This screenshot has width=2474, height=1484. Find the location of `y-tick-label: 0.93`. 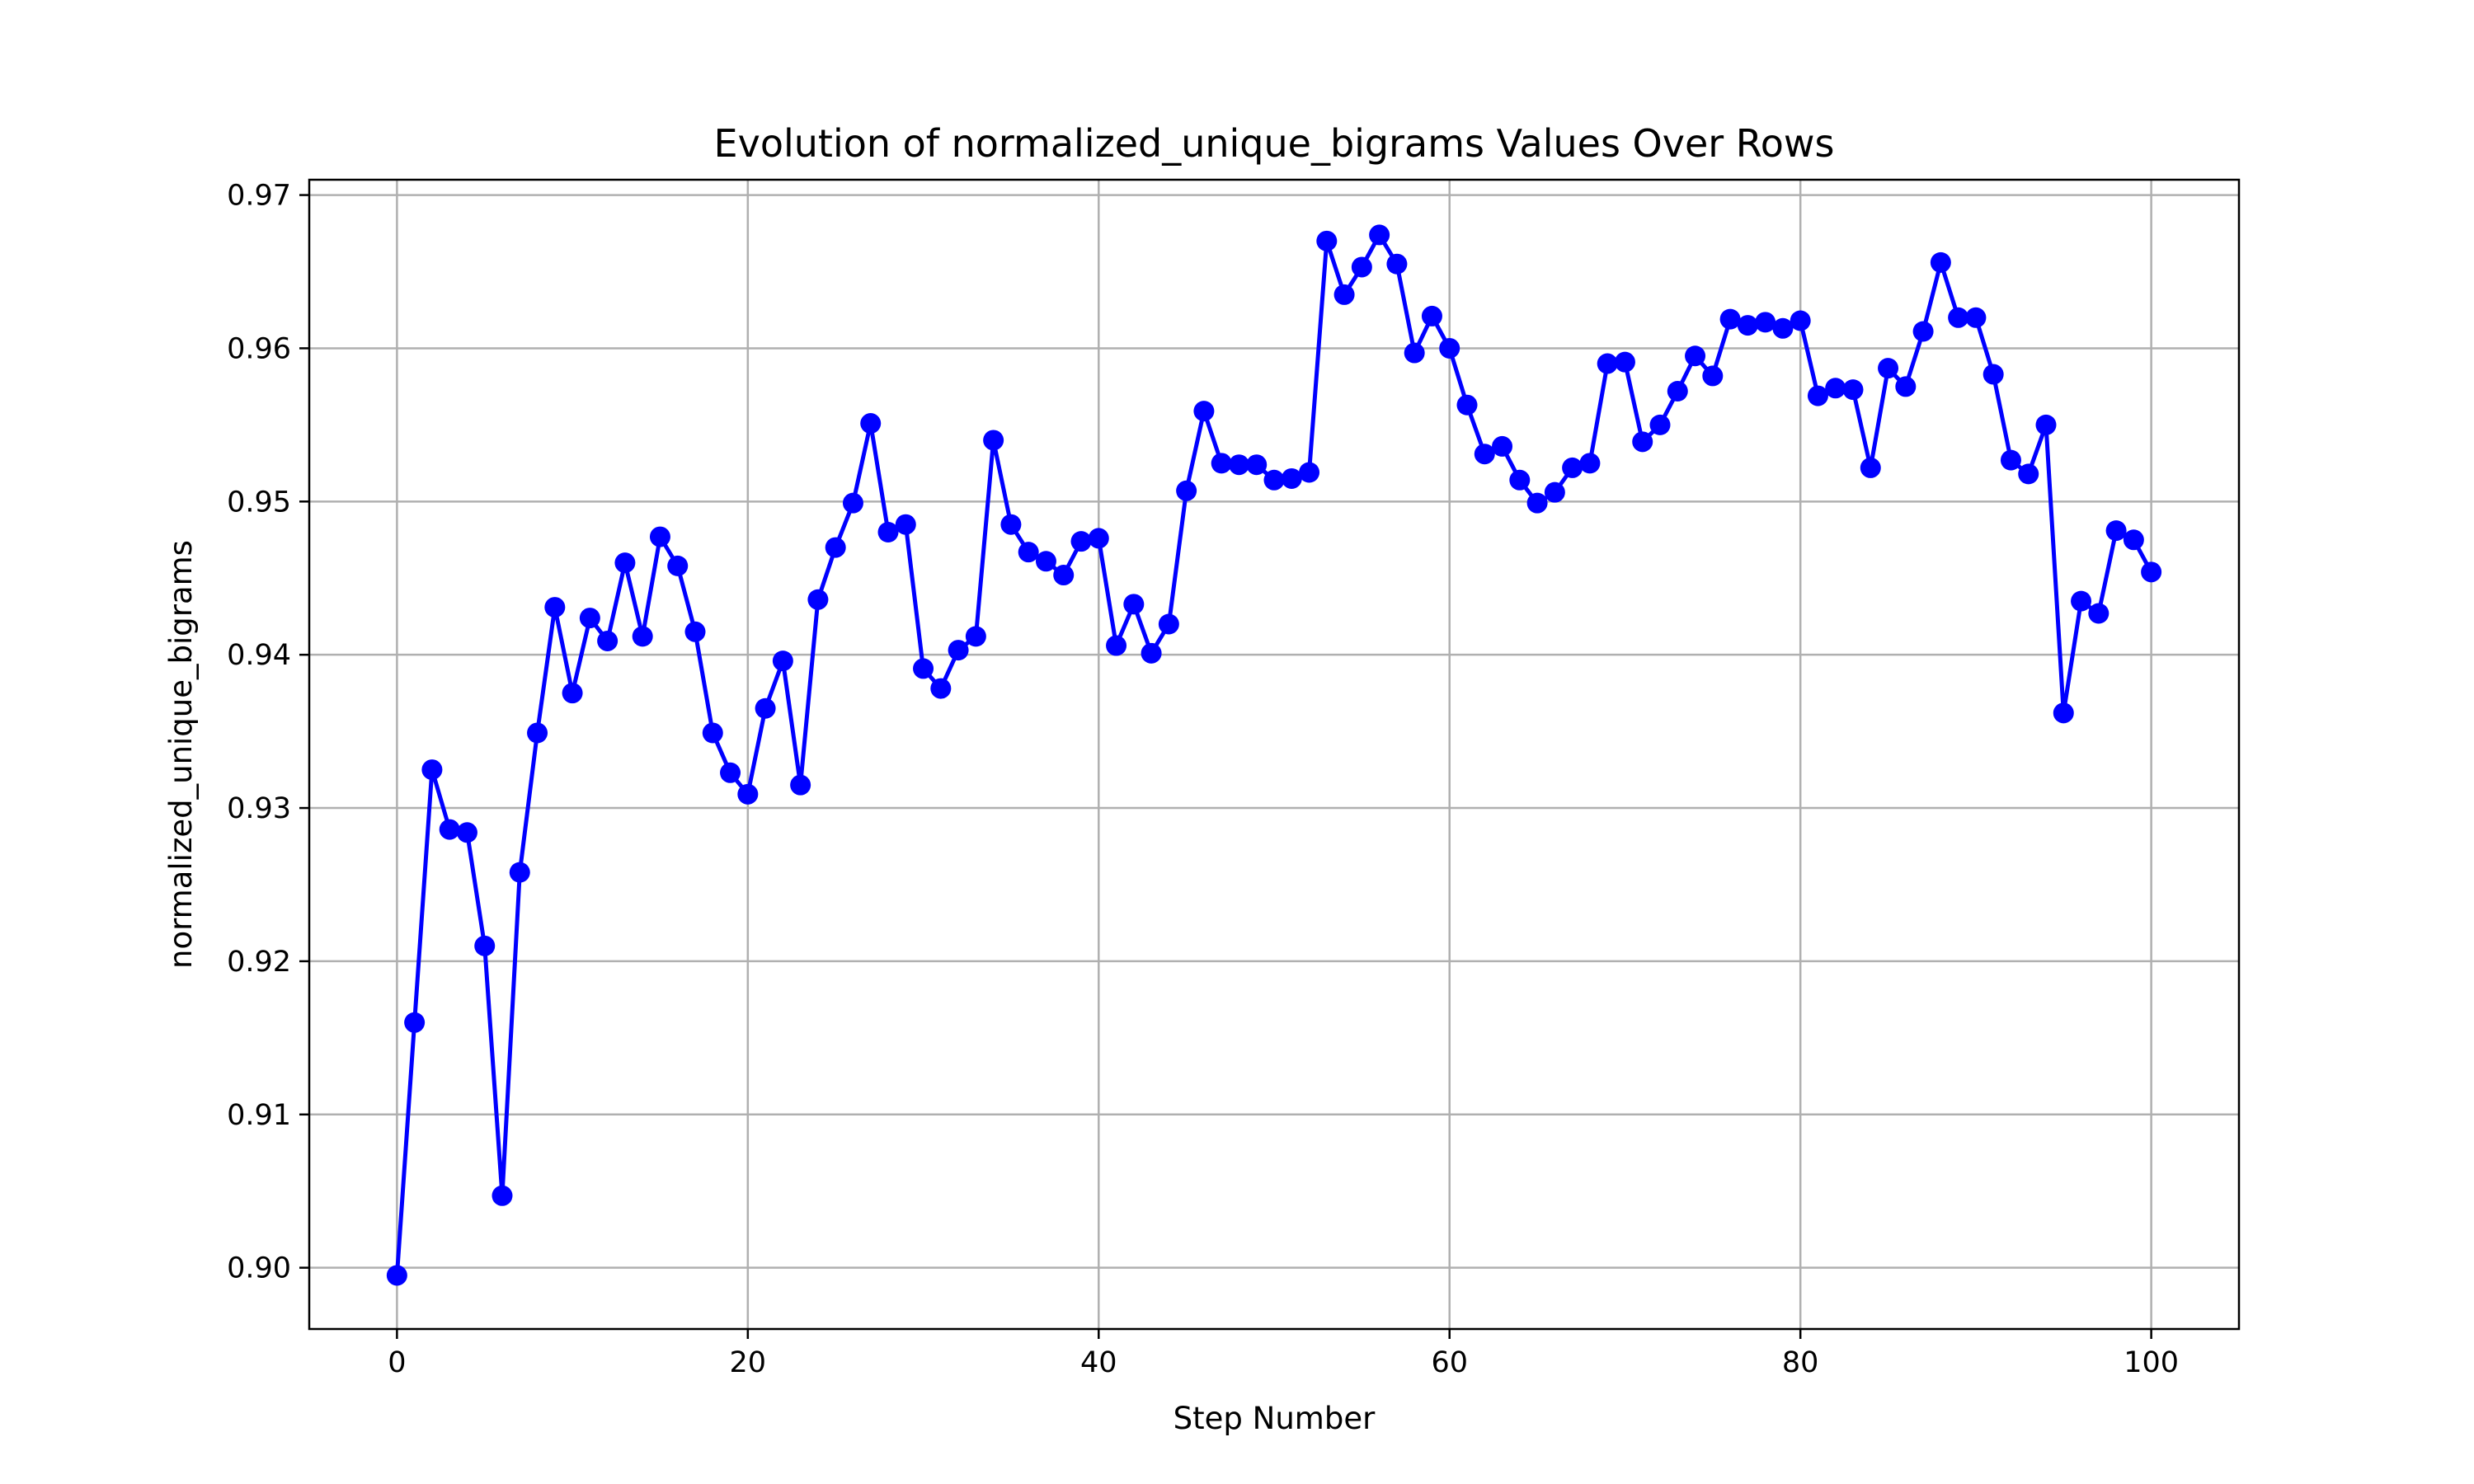

y-tick-label: 0.93 is located at coordinates (259, 808).